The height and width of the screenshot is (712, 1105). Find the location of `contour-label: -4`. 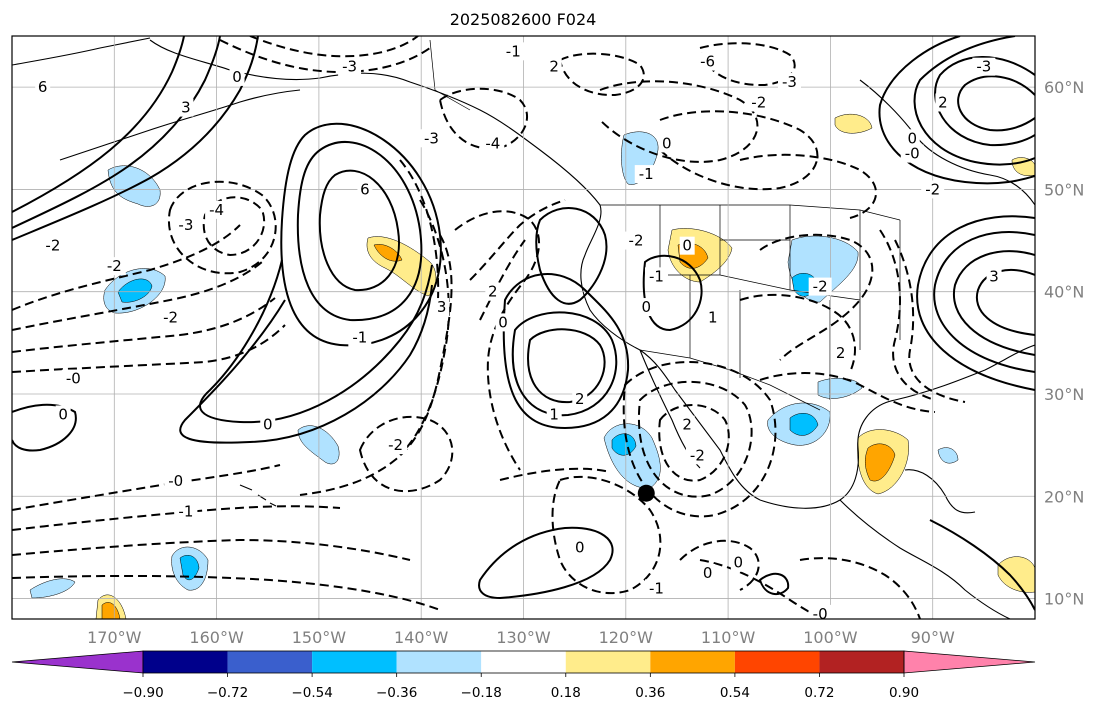

contour-label: -4 is located at coordinates (216, 210).